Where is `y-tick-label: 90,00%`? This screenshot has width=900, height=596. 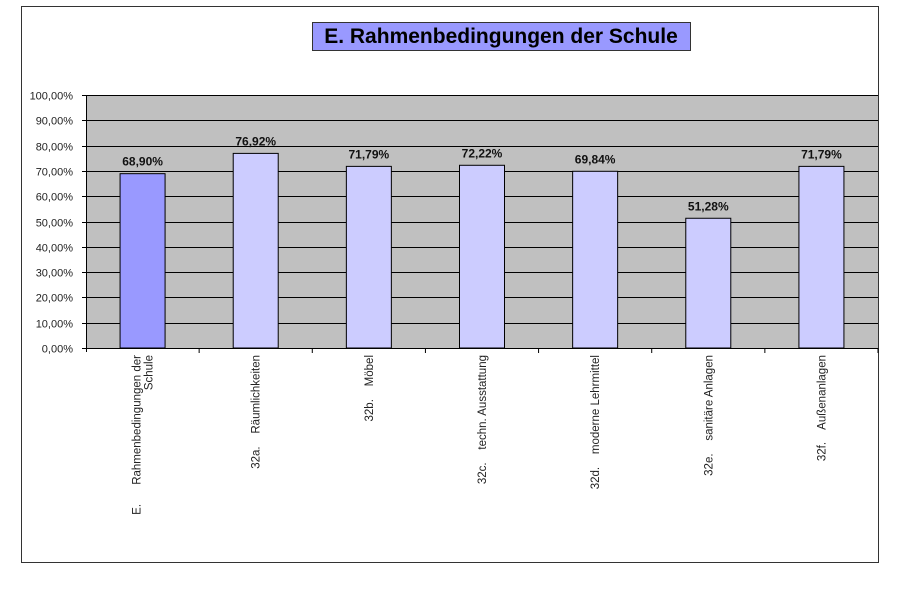 y-tick-label: 90,00% is located at coordinates (55, 122).